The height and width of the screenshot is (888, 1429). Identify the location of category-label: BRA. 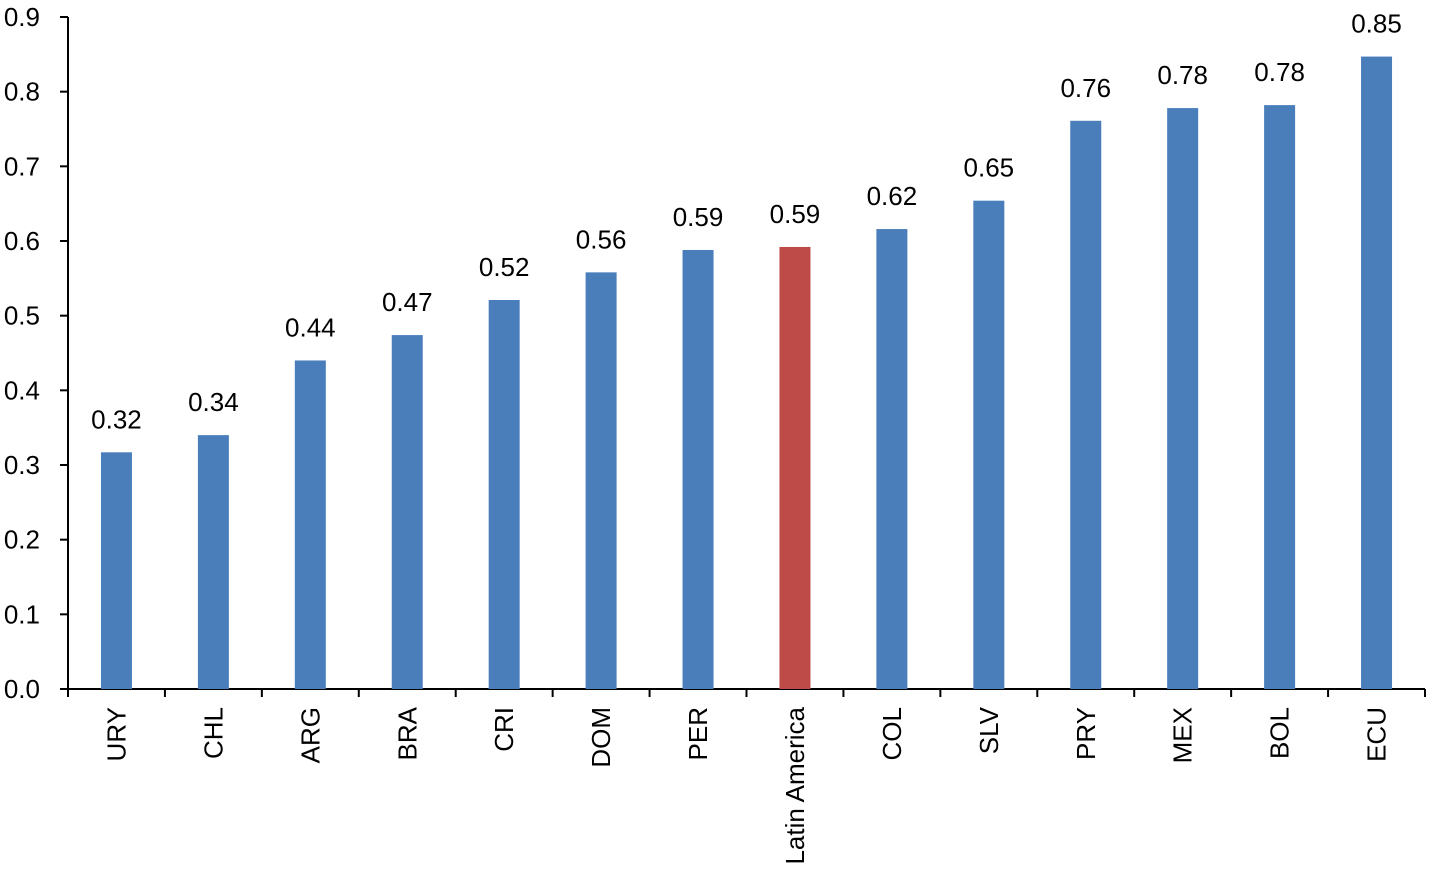
(407, 733).